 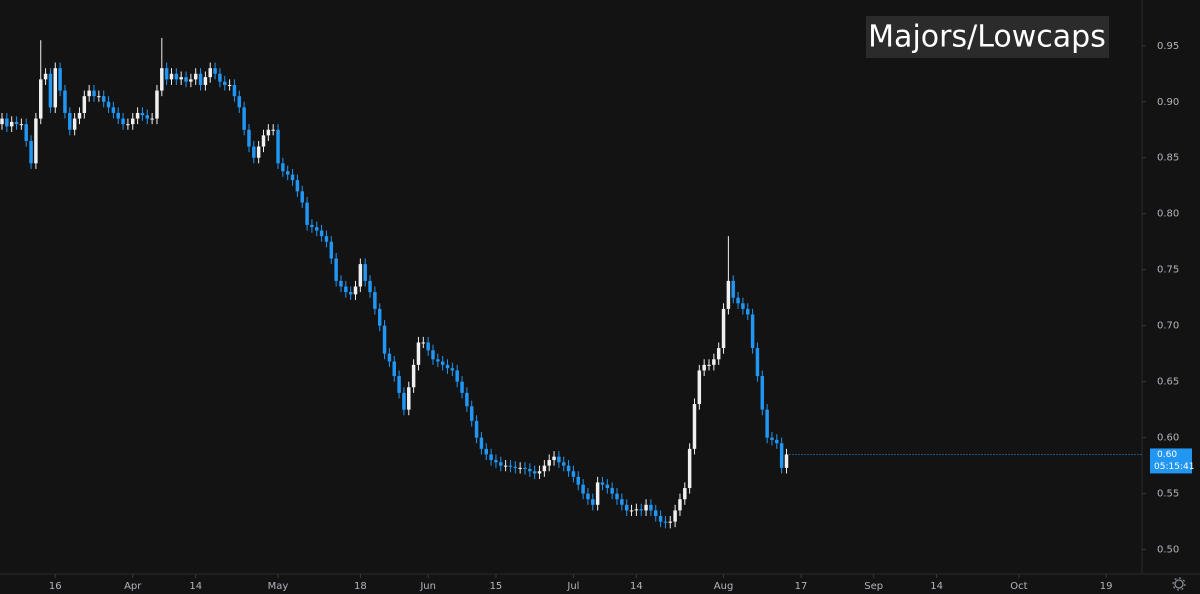 What do you see at coordinates (873, 586) in the screenshot?
I see `x-tick-label: Sep` at bounding box center [873, 586].